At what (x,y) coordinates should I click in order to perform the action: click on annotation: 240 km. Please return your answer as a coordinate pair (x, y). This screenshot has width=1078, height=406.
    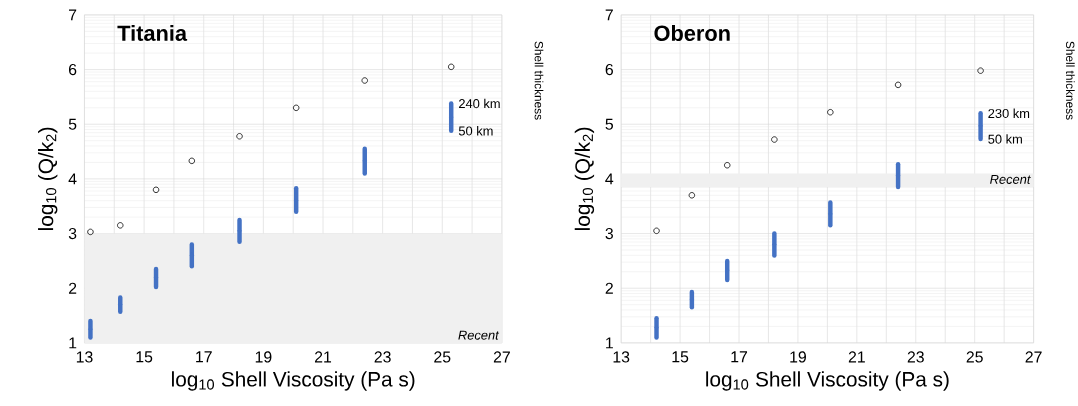
    Looking at the image, I should click on (479, 103).